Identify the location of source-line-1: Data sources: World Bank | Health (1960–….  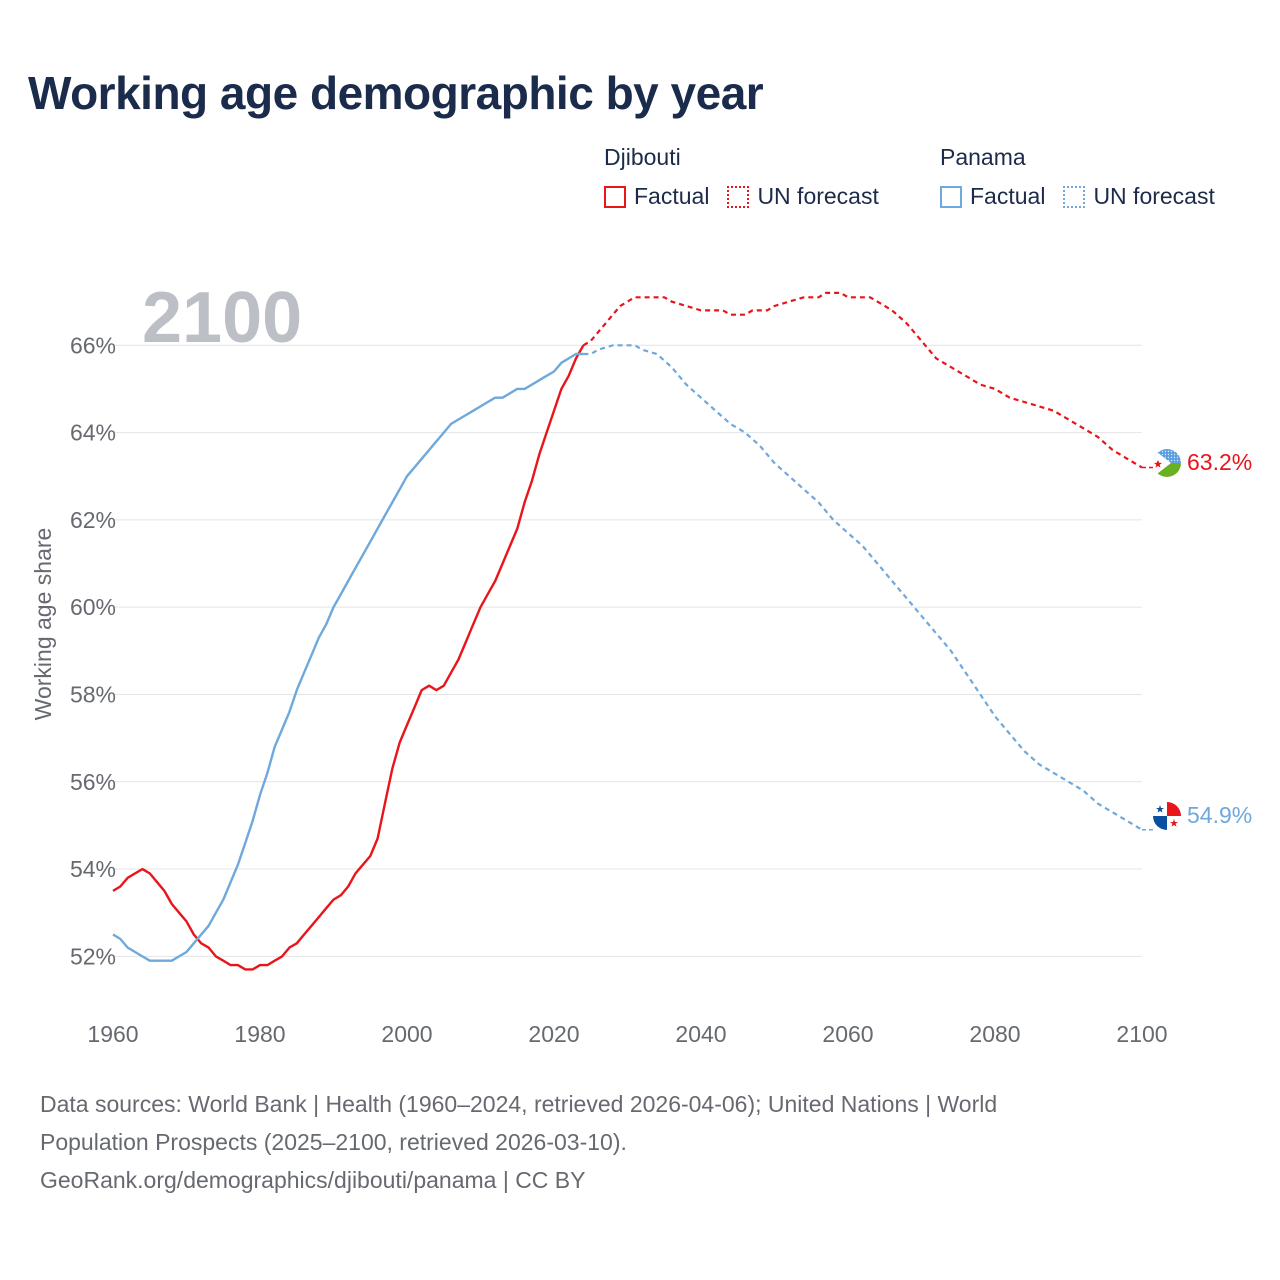
(519, 1104).